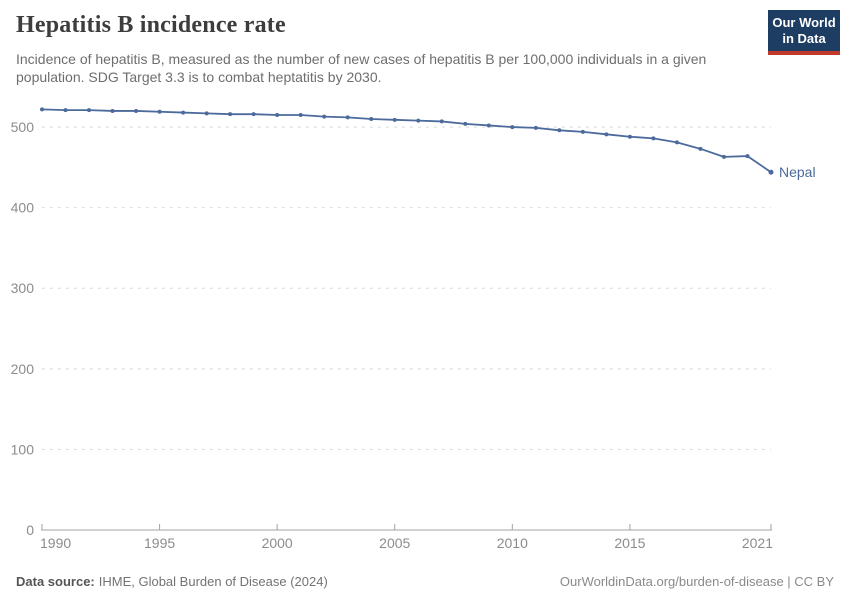 The image size is (850, 600). What do you see at coordinates (394, 543) in the screenshot?
I see `x-tick-label: 2005` at bounding box center [394, 543].